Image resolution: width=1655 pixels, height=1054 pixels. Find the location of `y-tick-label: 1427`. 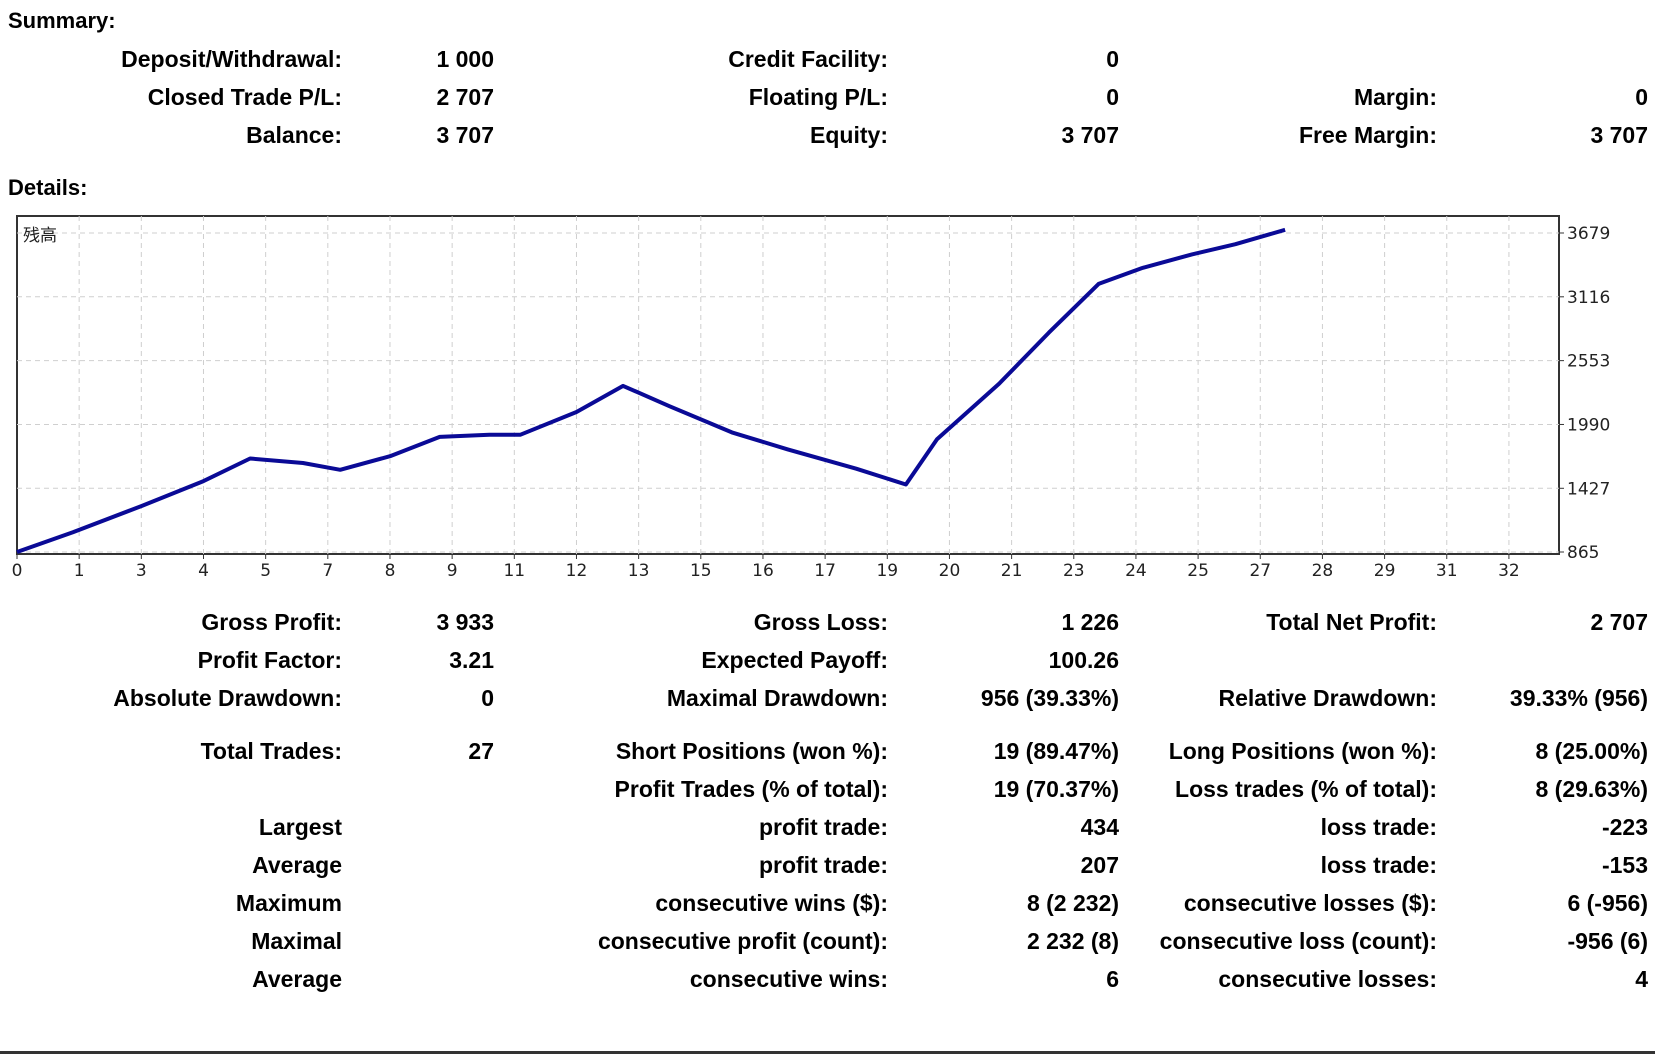

y-tick-label: 1427 is located at coordinates (1588, 489).